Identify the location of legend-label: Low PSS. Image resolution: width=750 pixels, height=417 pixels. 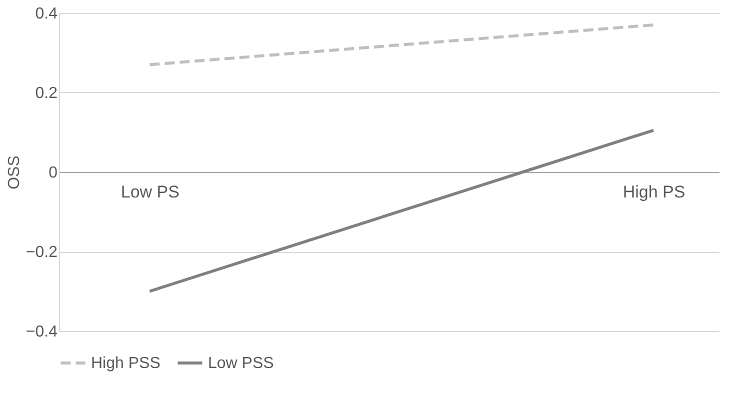
(241, 363).